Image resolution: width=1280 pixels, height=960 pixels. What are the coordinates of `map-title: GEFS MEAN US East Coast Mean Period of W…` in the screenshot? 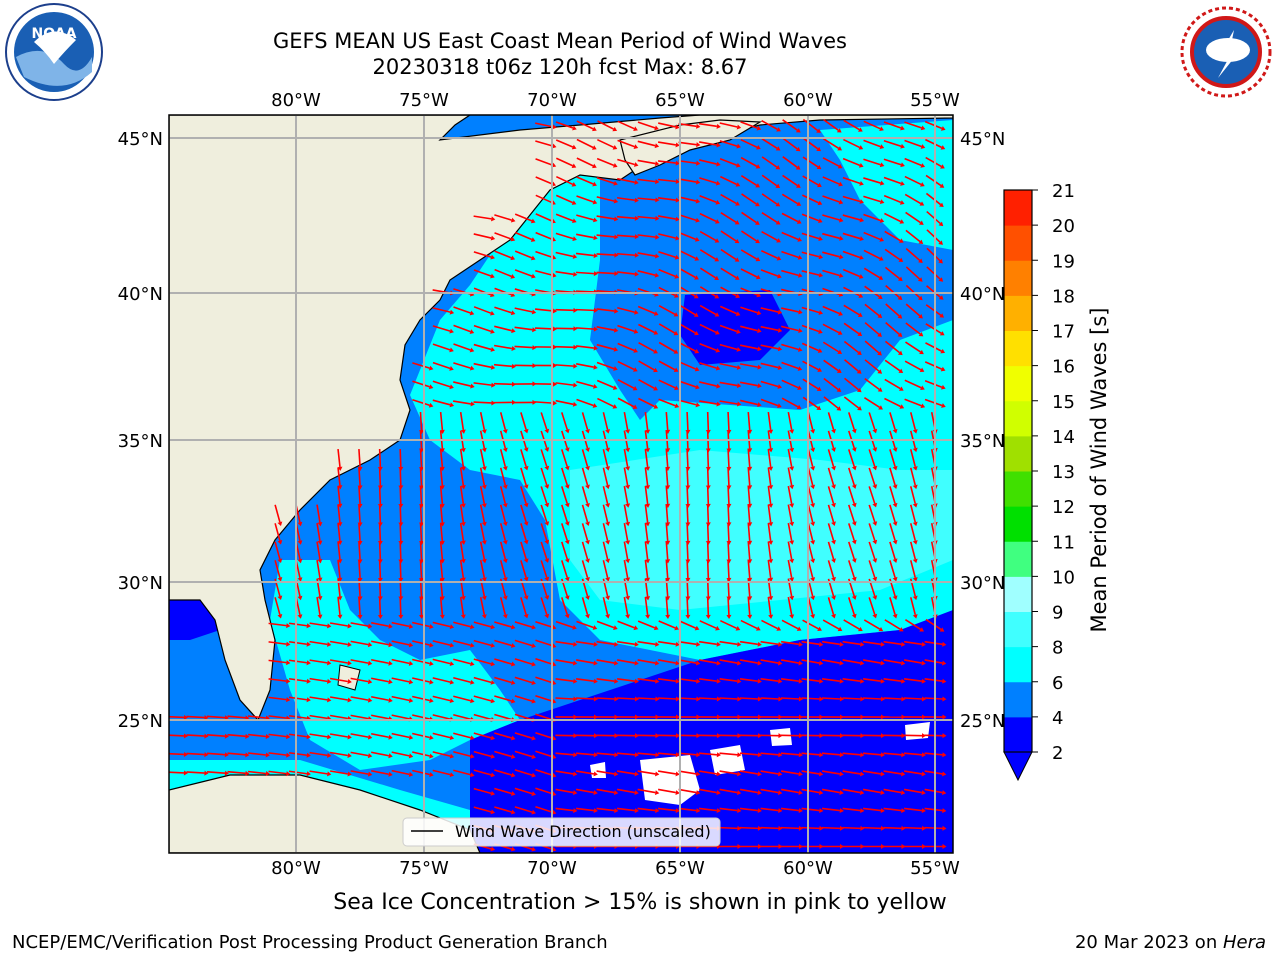 It's located at (560, 41).